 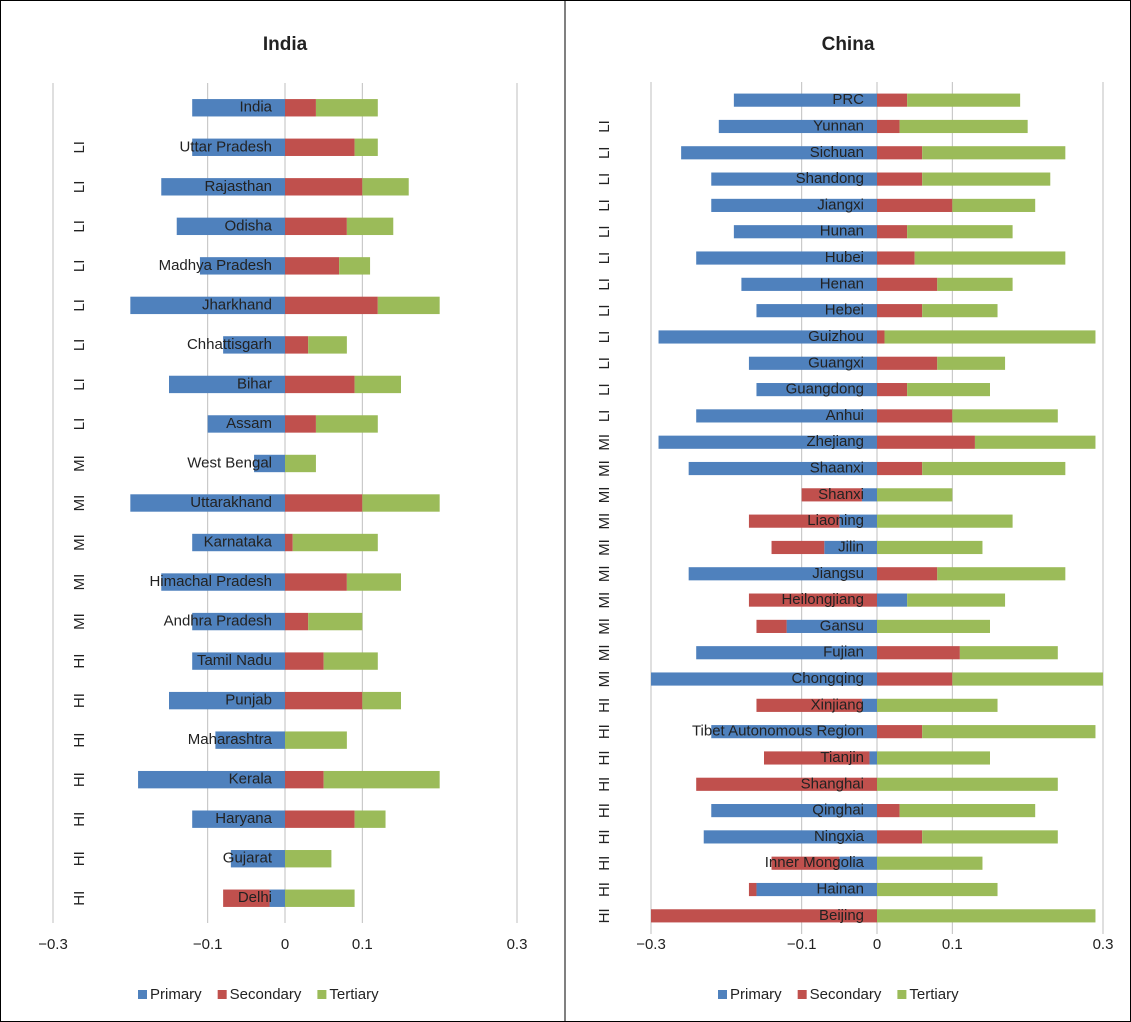 What do you see at coordinates (756, 994) in the screenshot?
I see `legend-label: Primary` at bounding box center [756, 994].